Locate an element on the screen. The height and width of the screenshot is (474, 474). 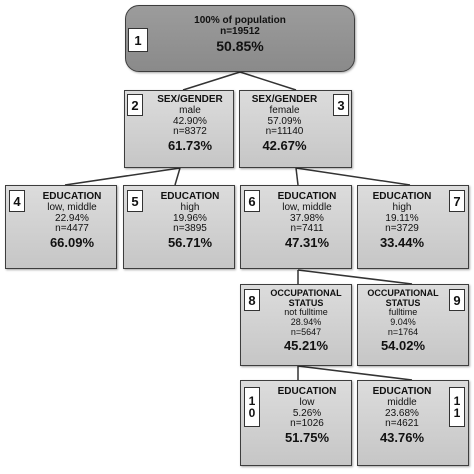
node-5-sub: high is located at coordinates (190, 207).